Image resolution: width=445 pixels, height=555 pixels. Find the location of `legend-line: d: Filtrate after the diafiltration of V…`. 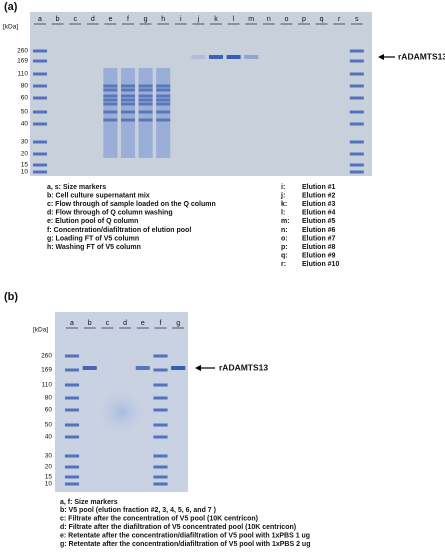

legend-line: d: Filtrate after the diafiltration of V… is located at coordinates (178, 527).